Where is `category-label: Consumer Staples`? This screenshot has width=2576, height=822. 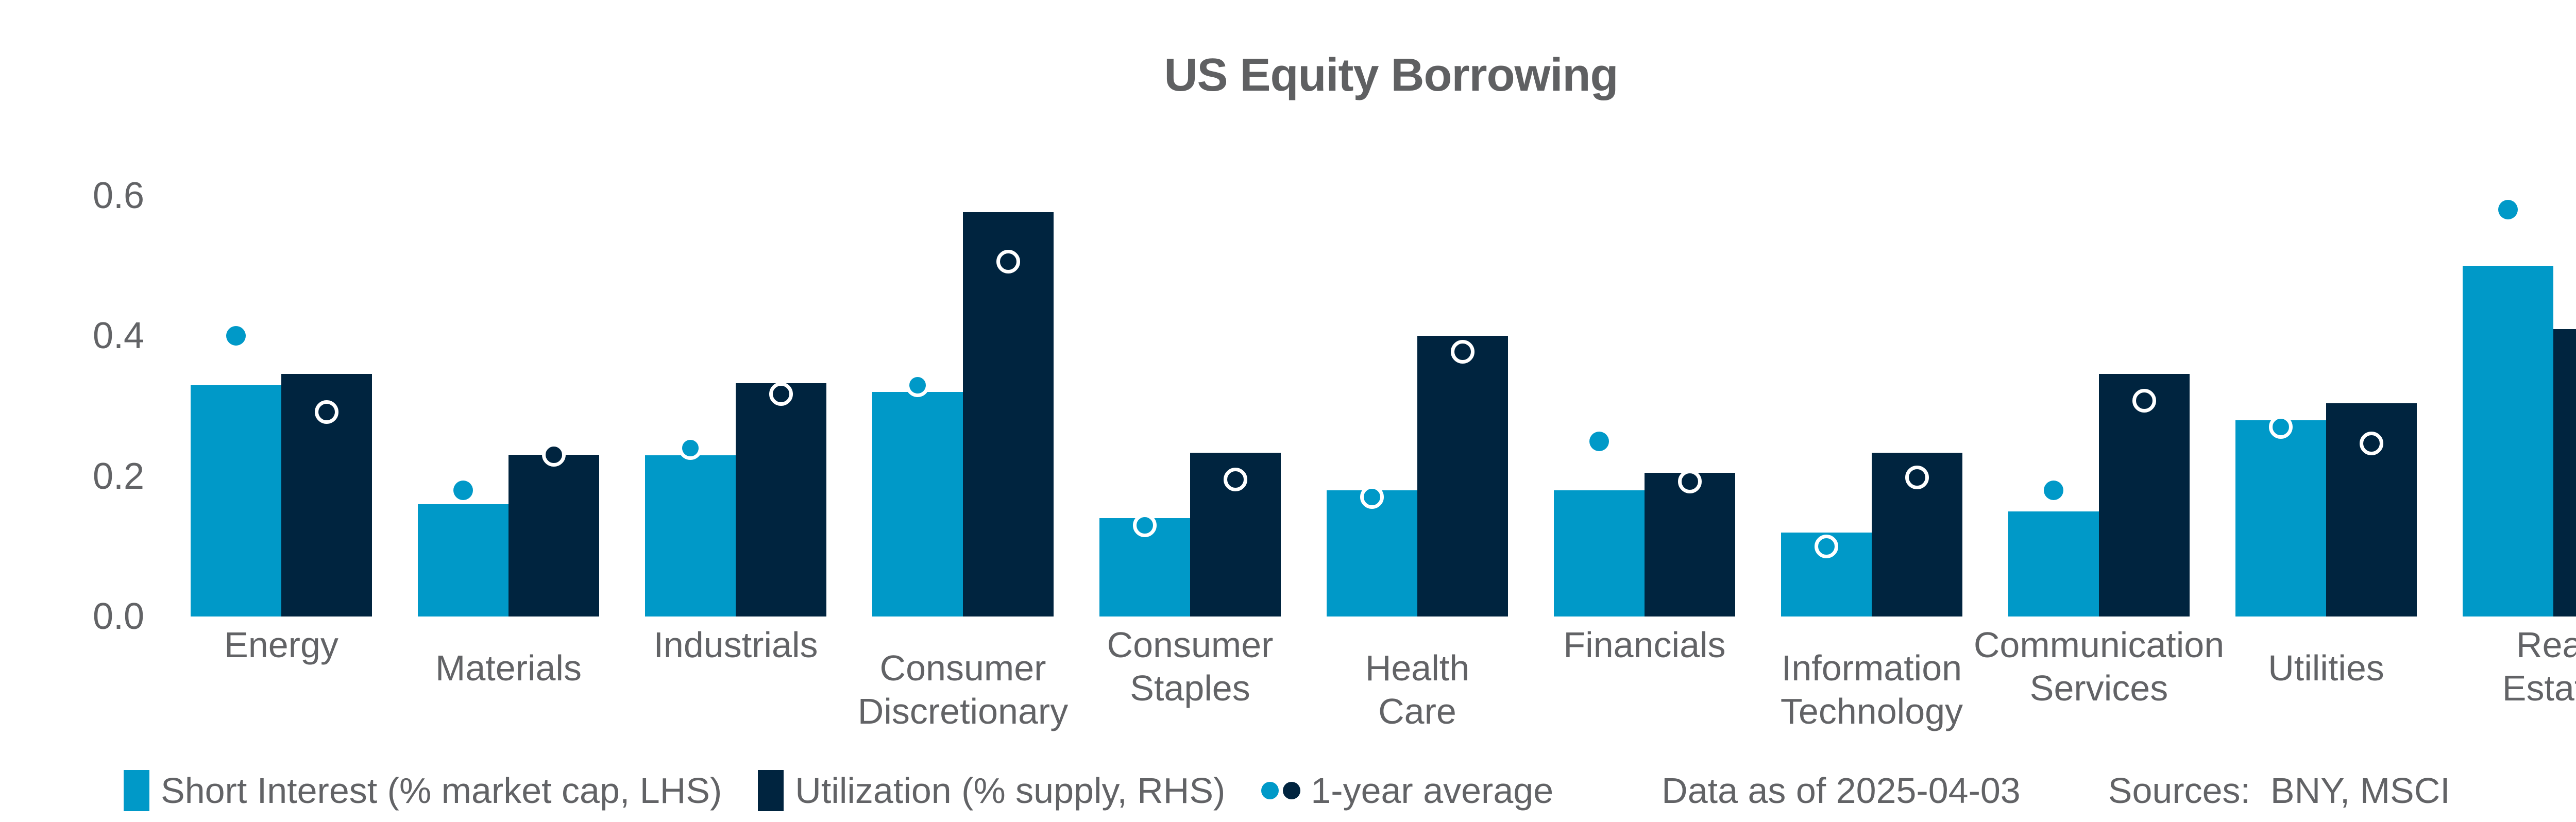 category-label: Consumer Staples is located at coordinates (1190, 667).